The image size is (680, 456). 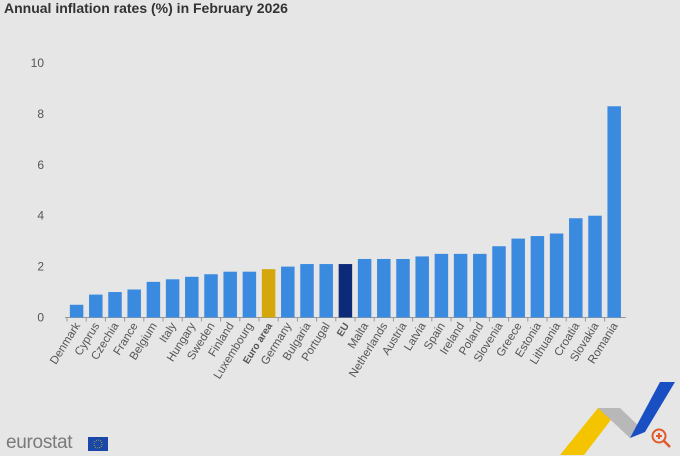 What do you see at coordinates (230, 294) in the screenshot?
I see `bar-finland` at bounding box center [230, 294].